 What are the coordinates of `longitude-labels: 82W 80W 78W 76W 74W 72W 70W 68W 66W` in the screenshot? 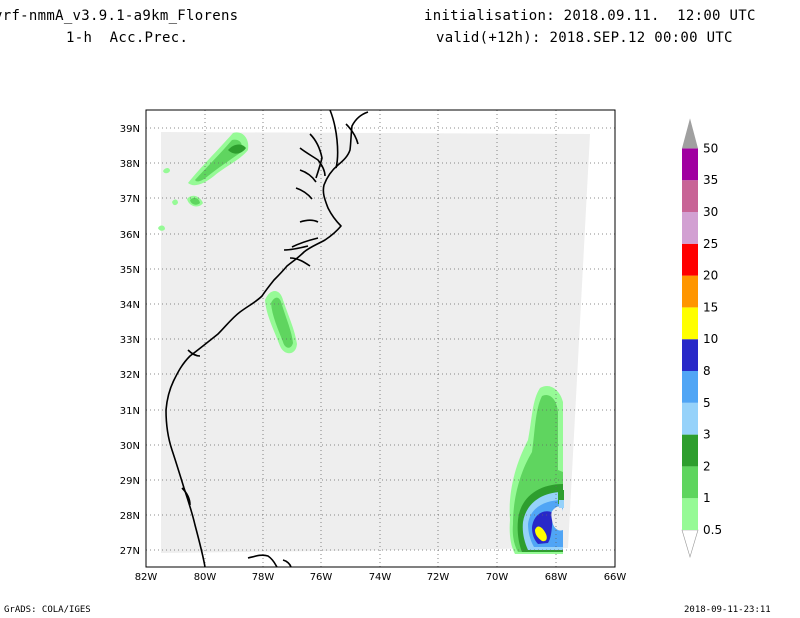 It's located at (381, 577).